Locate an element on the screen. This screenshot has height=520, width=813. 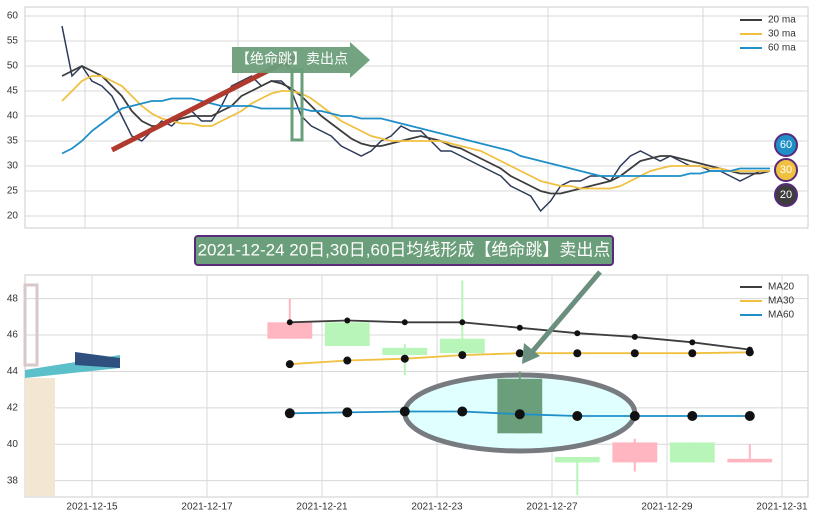
y-tick-label: 60 is located at coordinates (13, 16).